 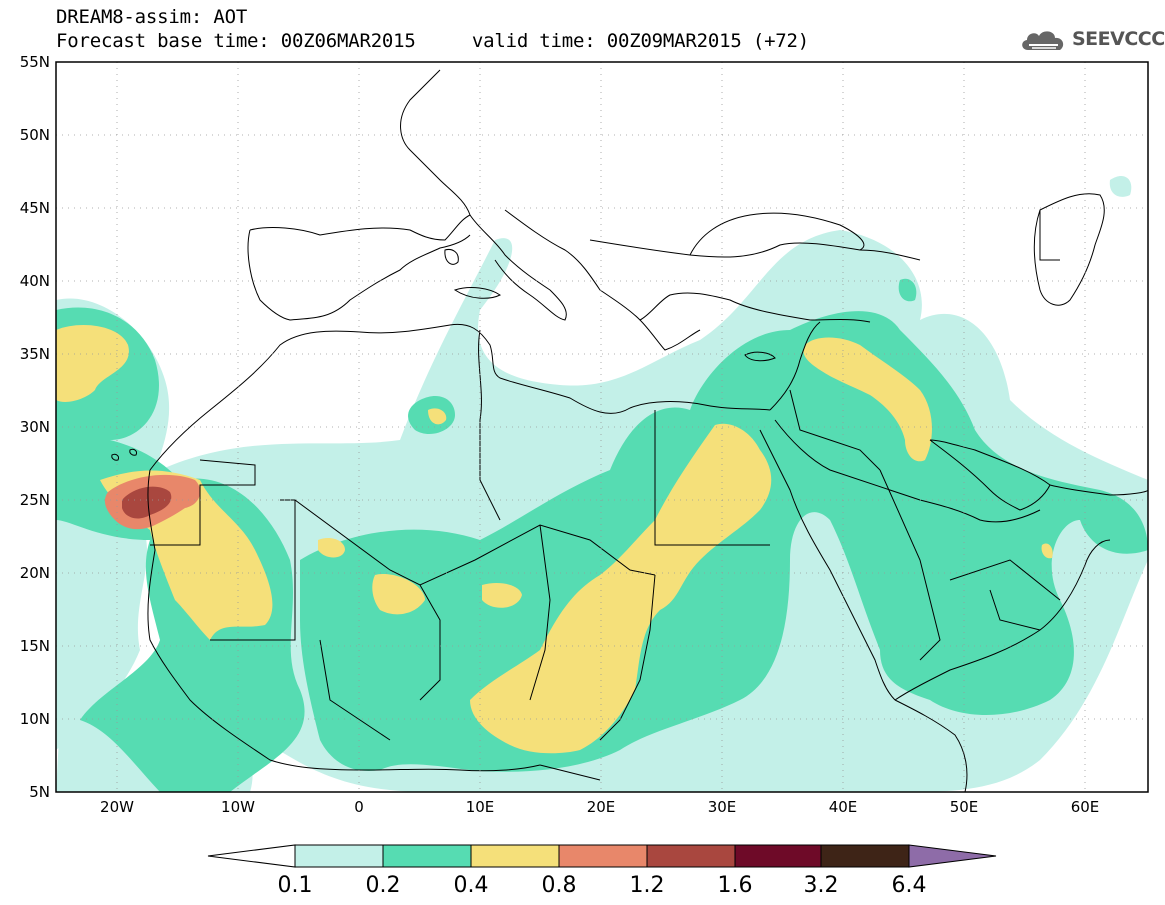 What do you see at coordinates (383, 885) in the screenshot?
I see `colorbar-label: 0.2` at bounding box center [383, 885].